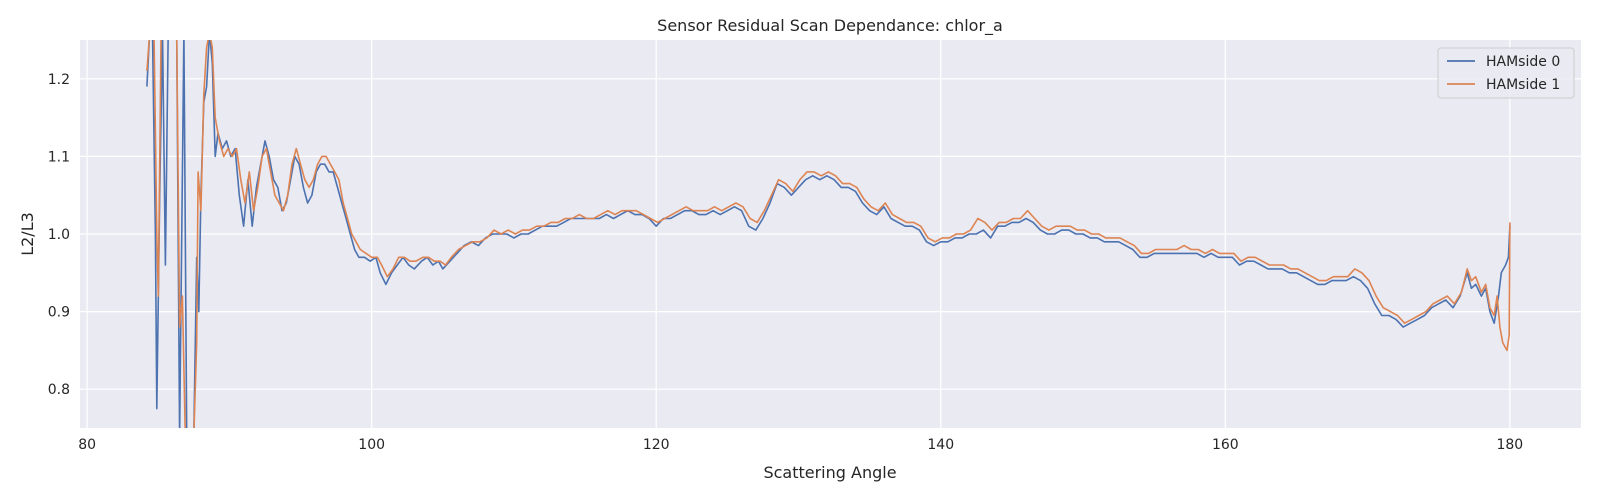 This screenshot has width=1600, height=500. I want to click on legend-label-hamside-0: HAMside 0, so click(1523, 62).